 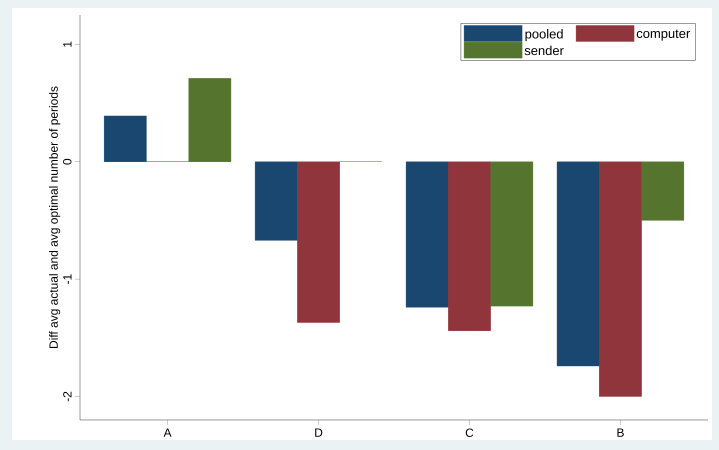 What do you see at coordinates (470, 432) in the screenshot?
I see `x-tick-label: C` at bounding box center [470, 432].